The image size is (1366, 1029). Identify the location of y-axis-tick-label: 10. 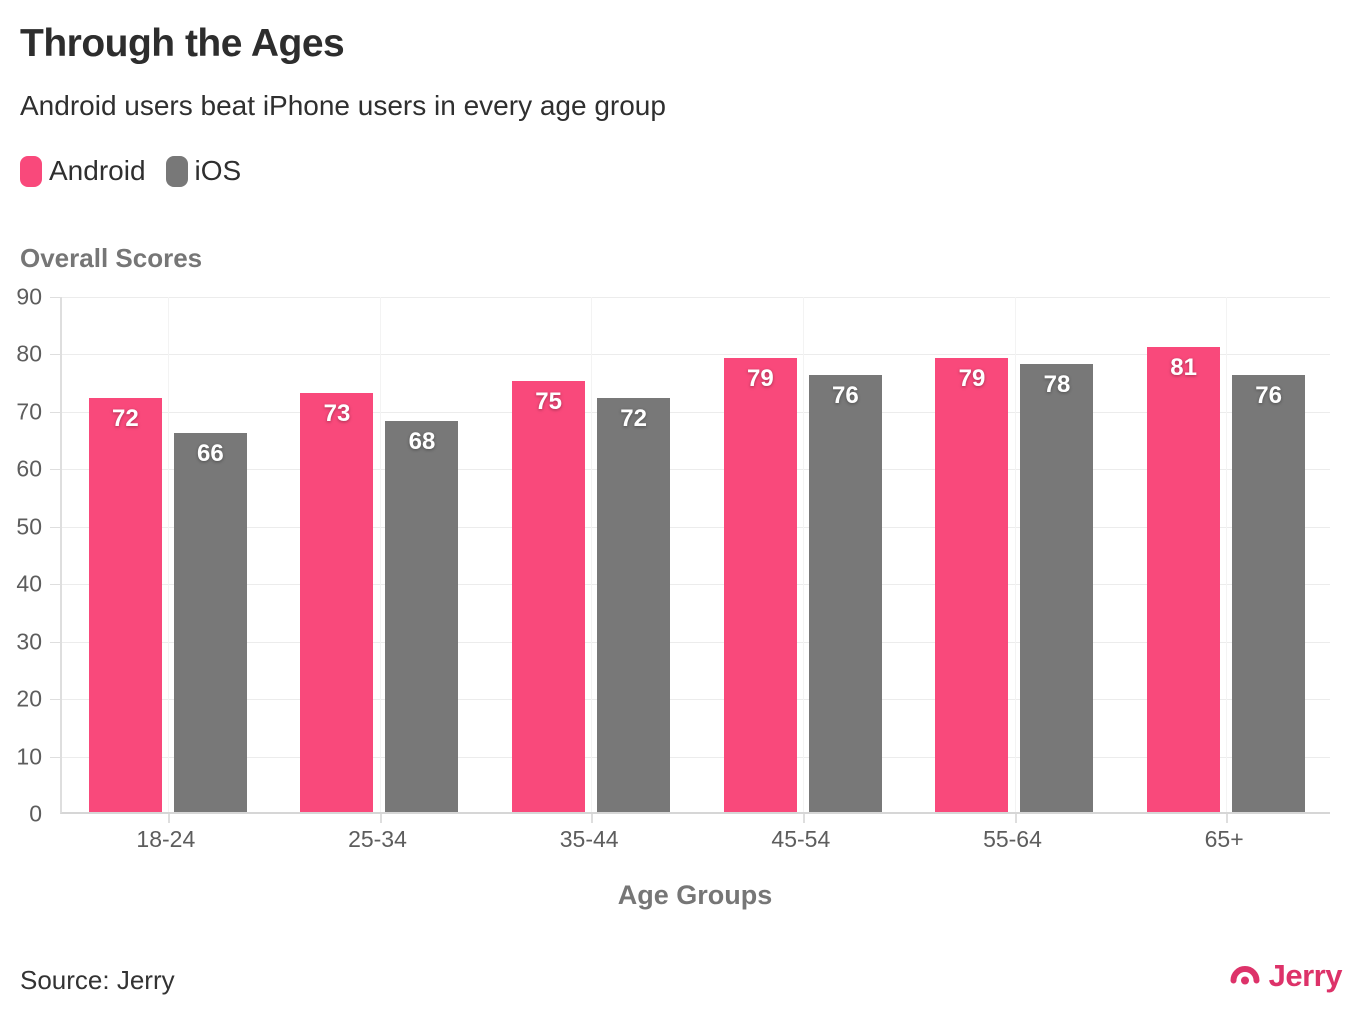
(29, 756).